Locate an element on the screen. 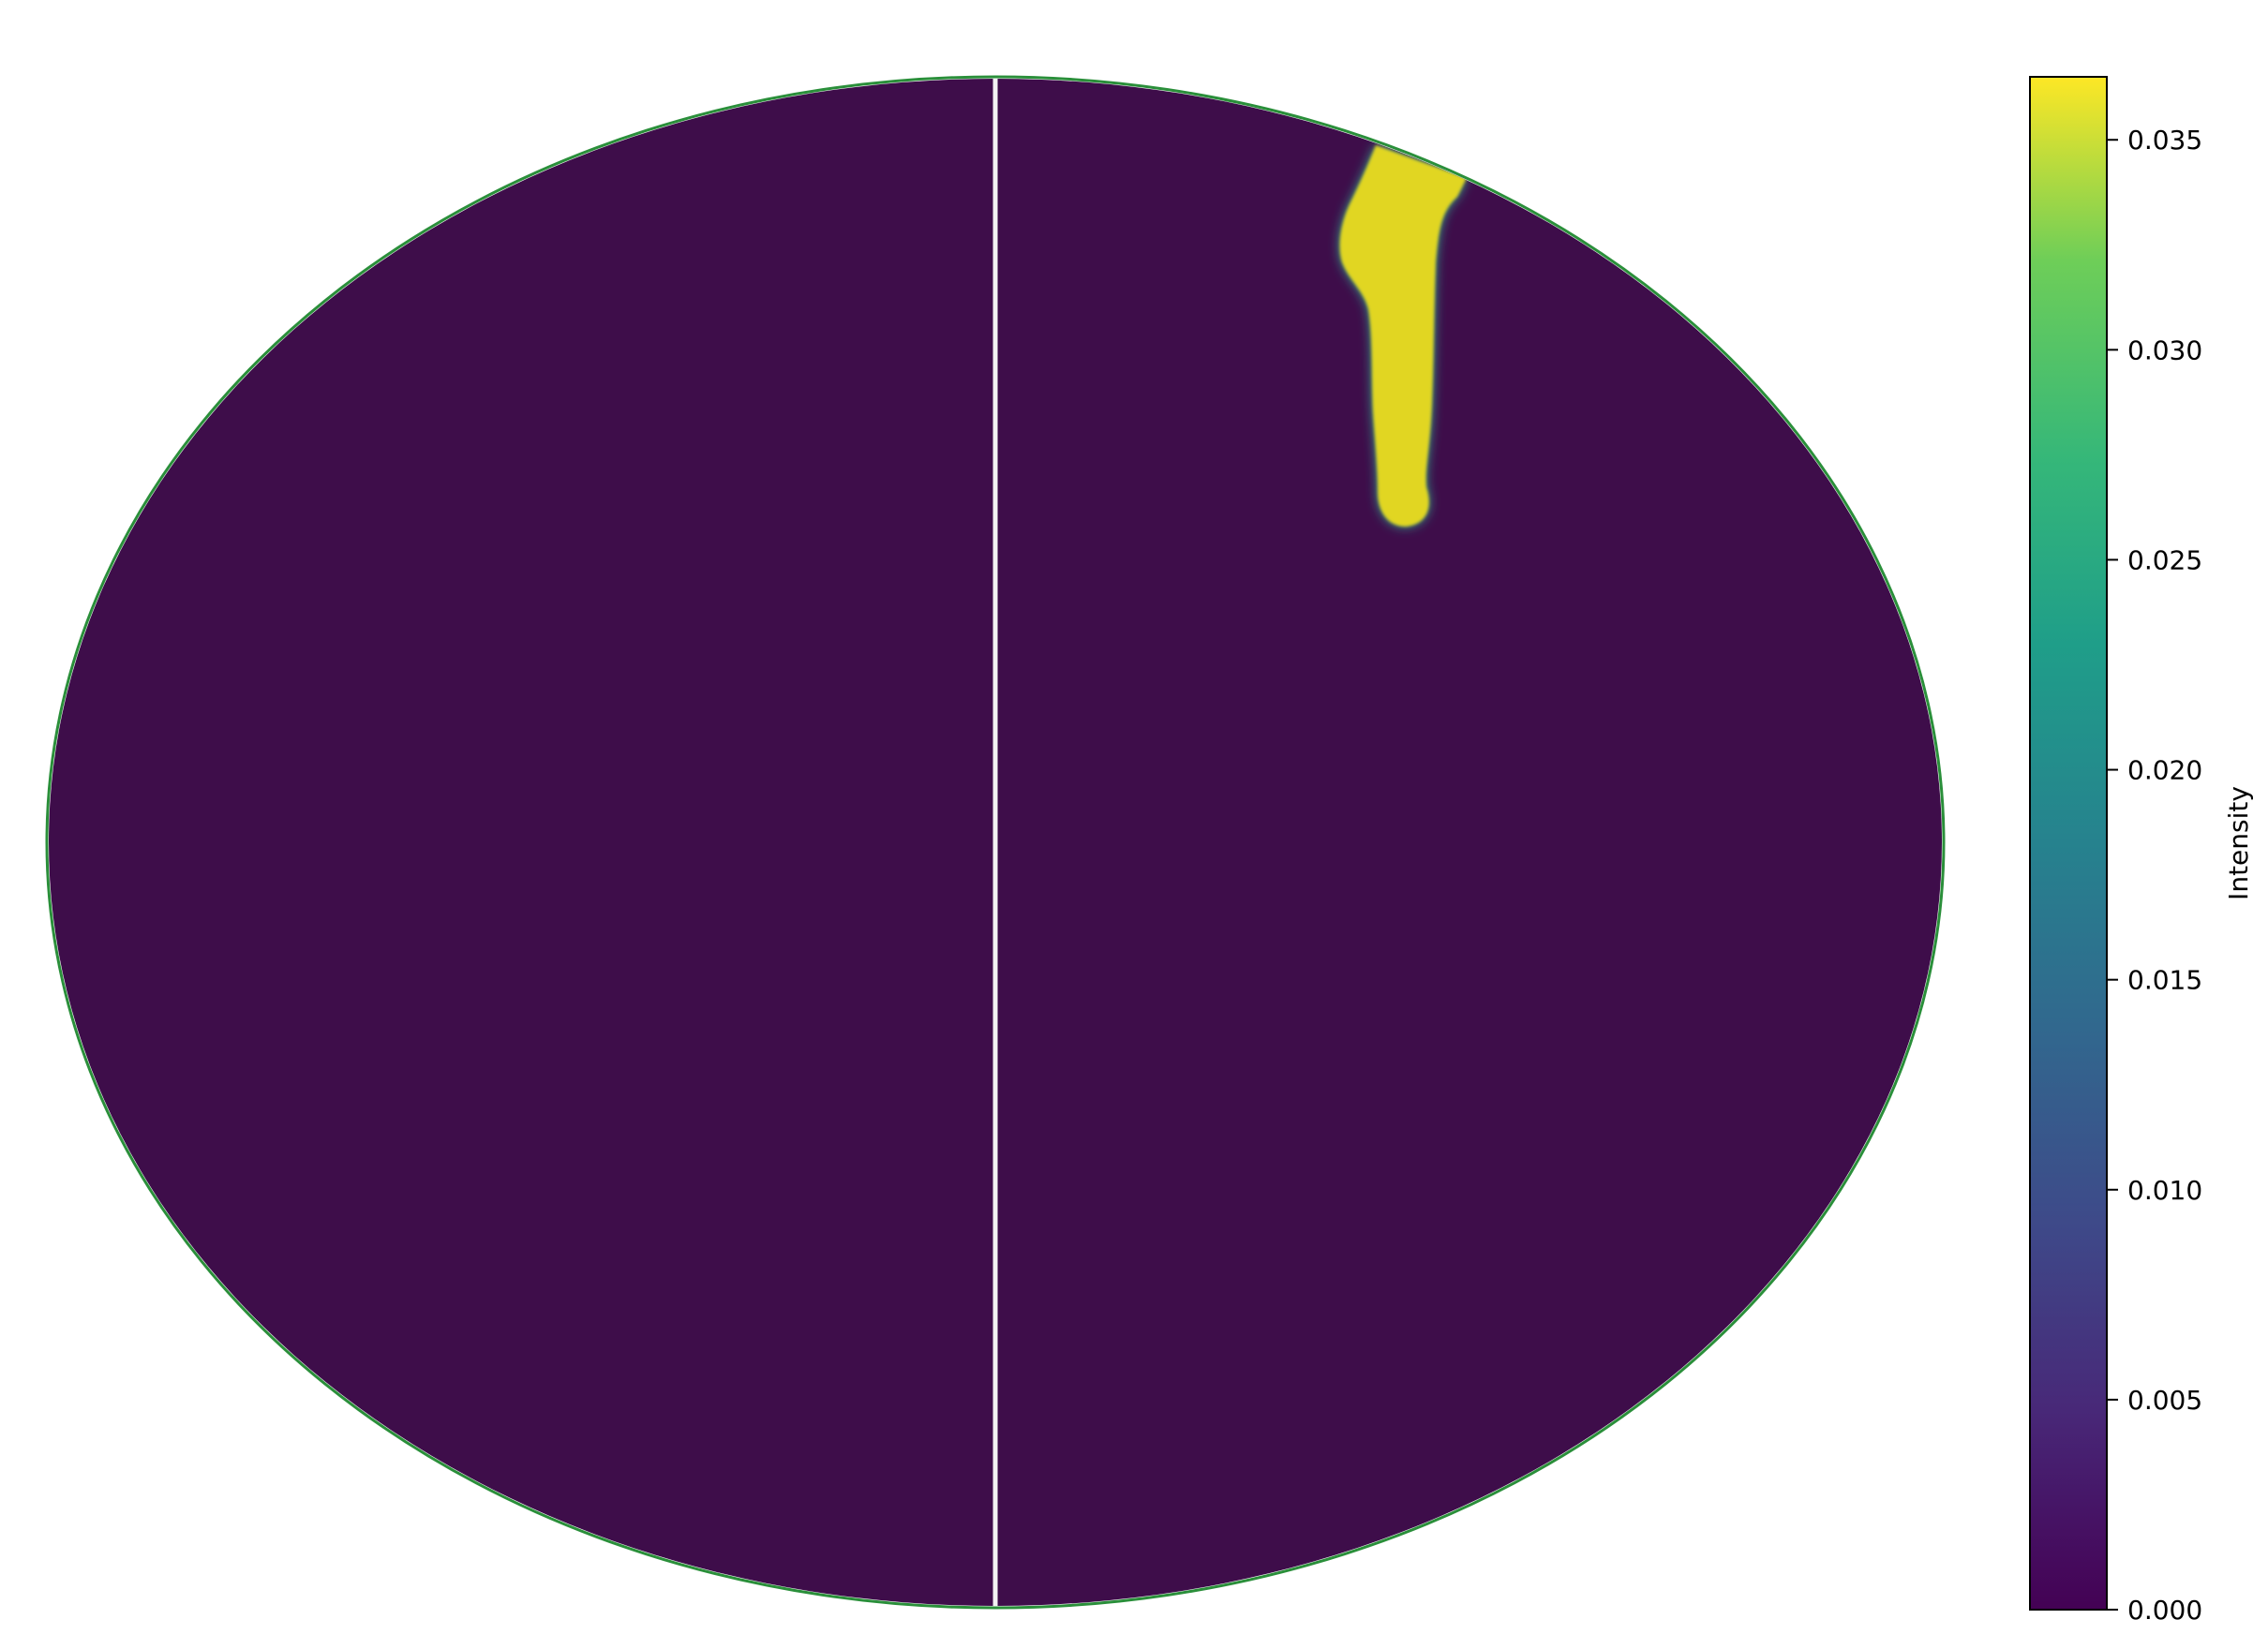 This screenshot has height=1649, width=2268. colorbar-tick-label: 0.005 is located at coordinates (2165, 1400).